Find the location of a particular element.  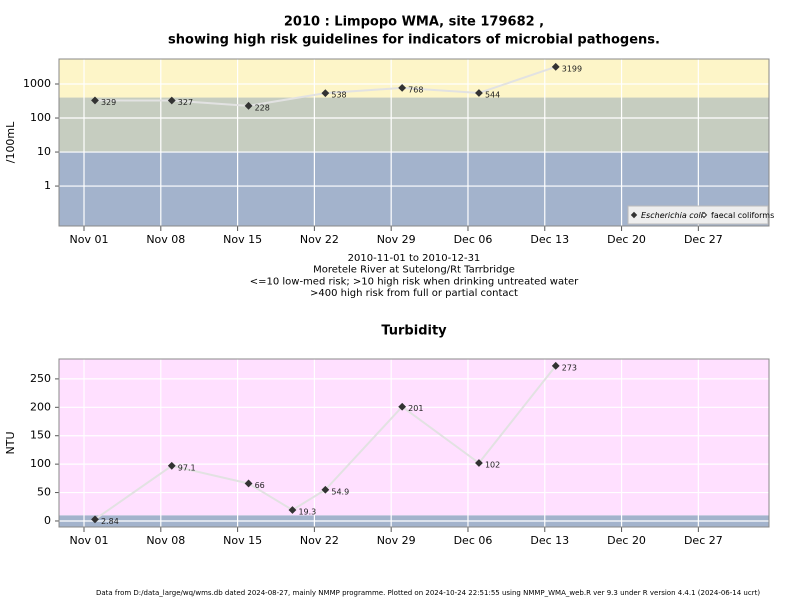

legend-box is located at coordinates (698, 215).